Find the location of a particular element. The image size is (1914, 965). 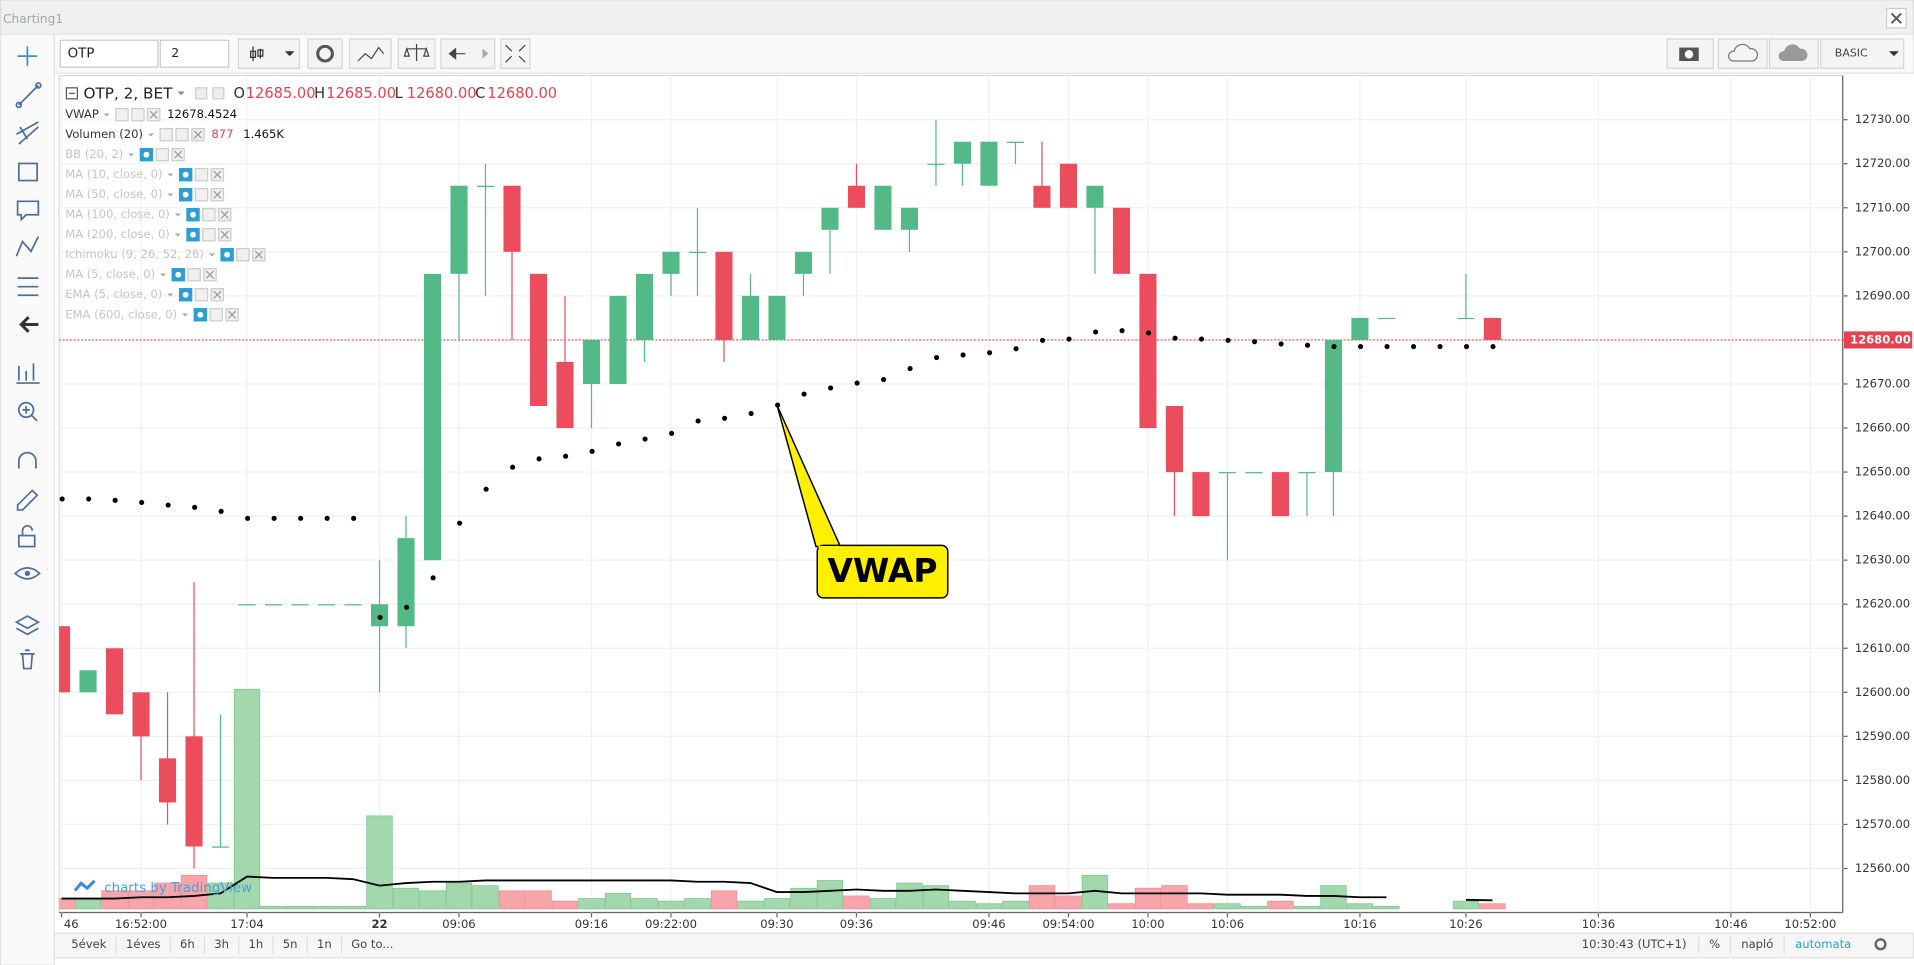

last-price-label: 12680.00 is located at coordinates (1880, 339).